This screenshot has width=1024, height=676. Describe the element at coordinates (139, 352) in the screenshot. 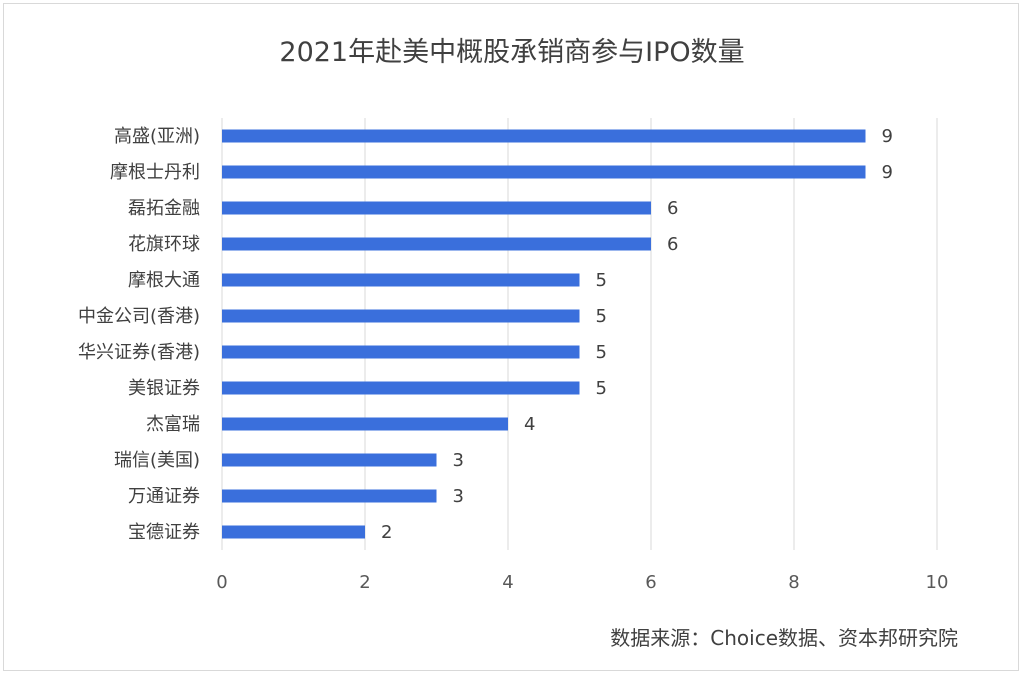

I see `category-label: 华兴证券(香港)` at that location.